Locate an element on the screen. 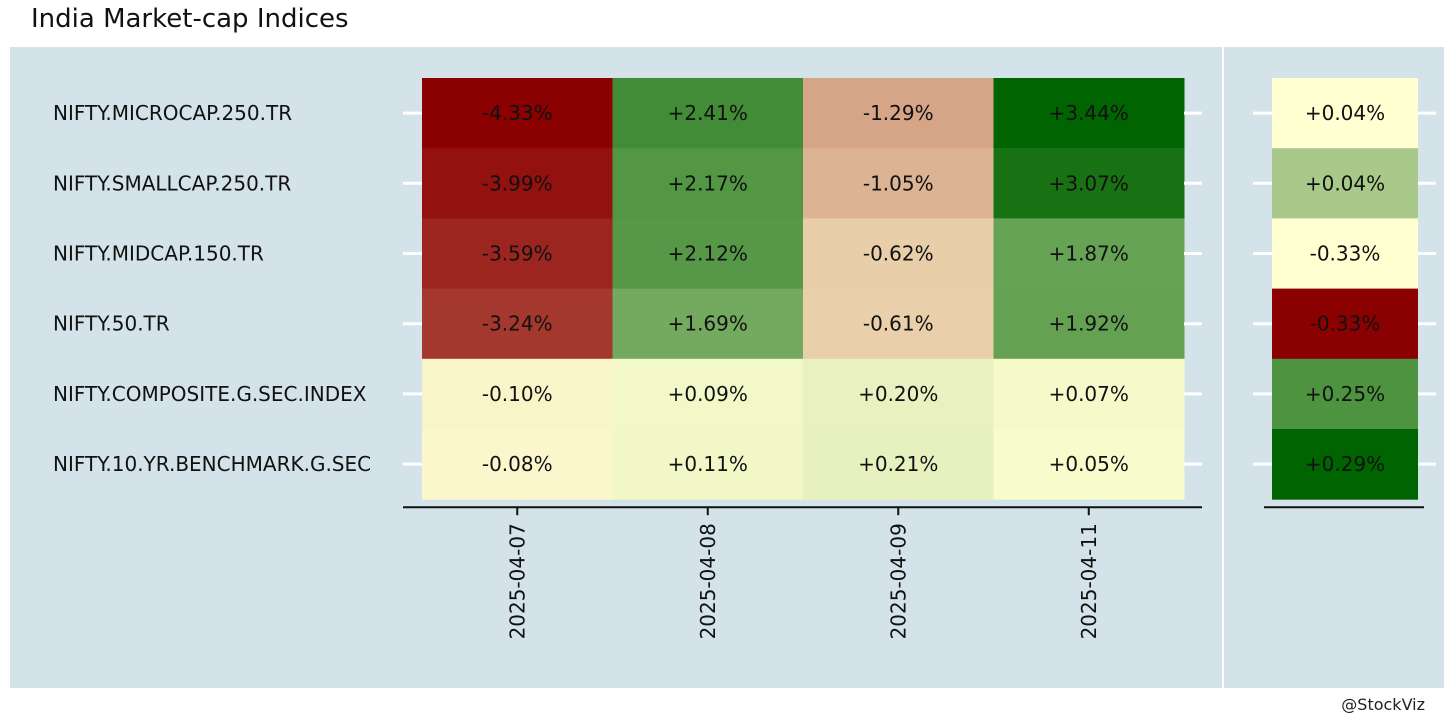 The image size is (1456, 728). credit-label: @StockViz is located at coordinates (1383, 704).